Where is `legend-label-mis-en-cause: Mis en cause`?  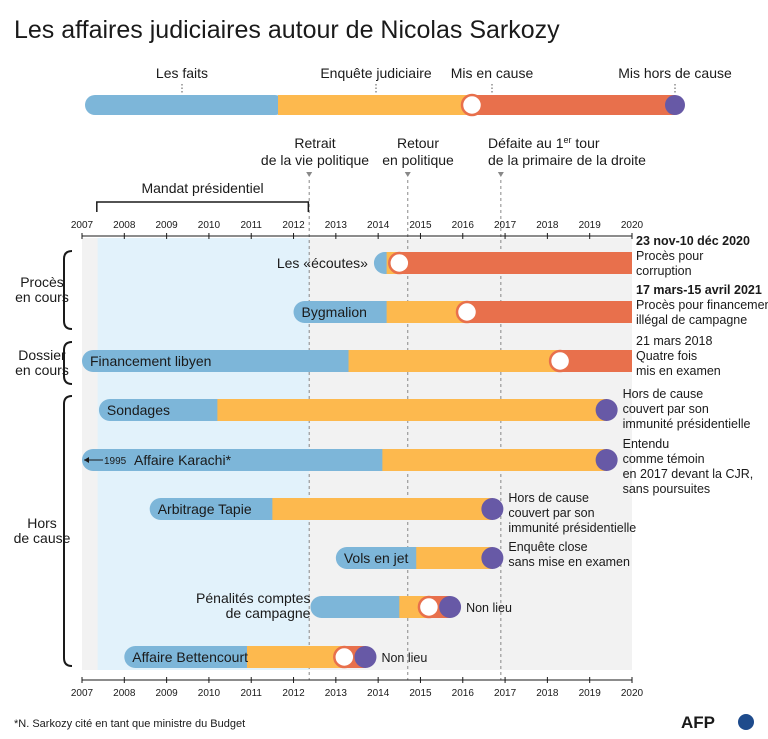
legend-label-mis-en-cause: Mis en cause is located at coordinates (492, 73).